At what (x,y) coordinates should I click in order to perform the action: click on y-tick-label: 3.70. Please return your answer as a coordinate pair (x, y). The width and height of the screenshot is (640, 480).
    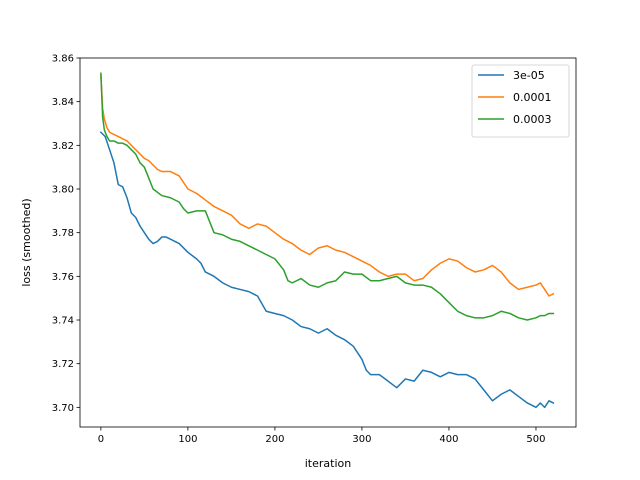
    Looking at the image, I should click on (63, 408).